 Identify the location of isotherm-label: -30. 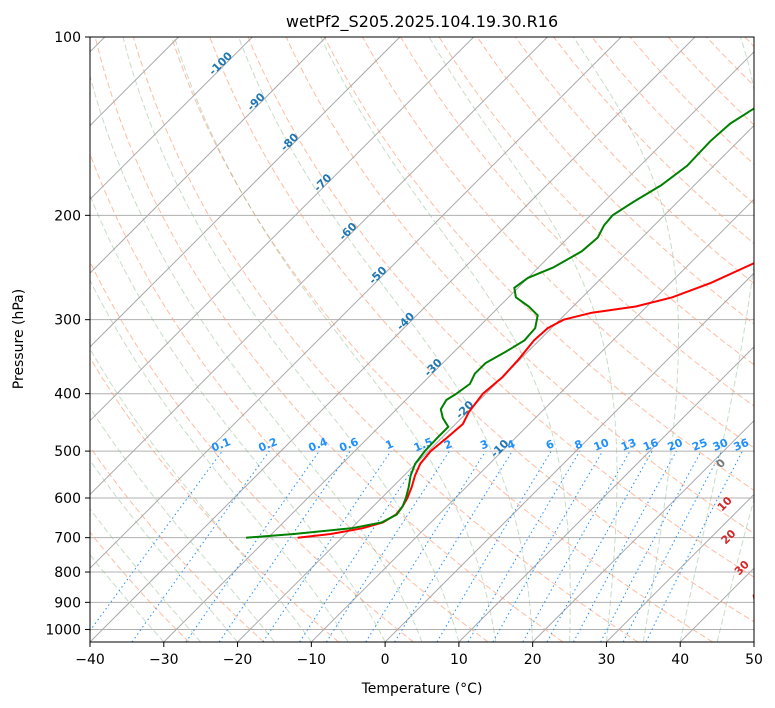
(433, 367).